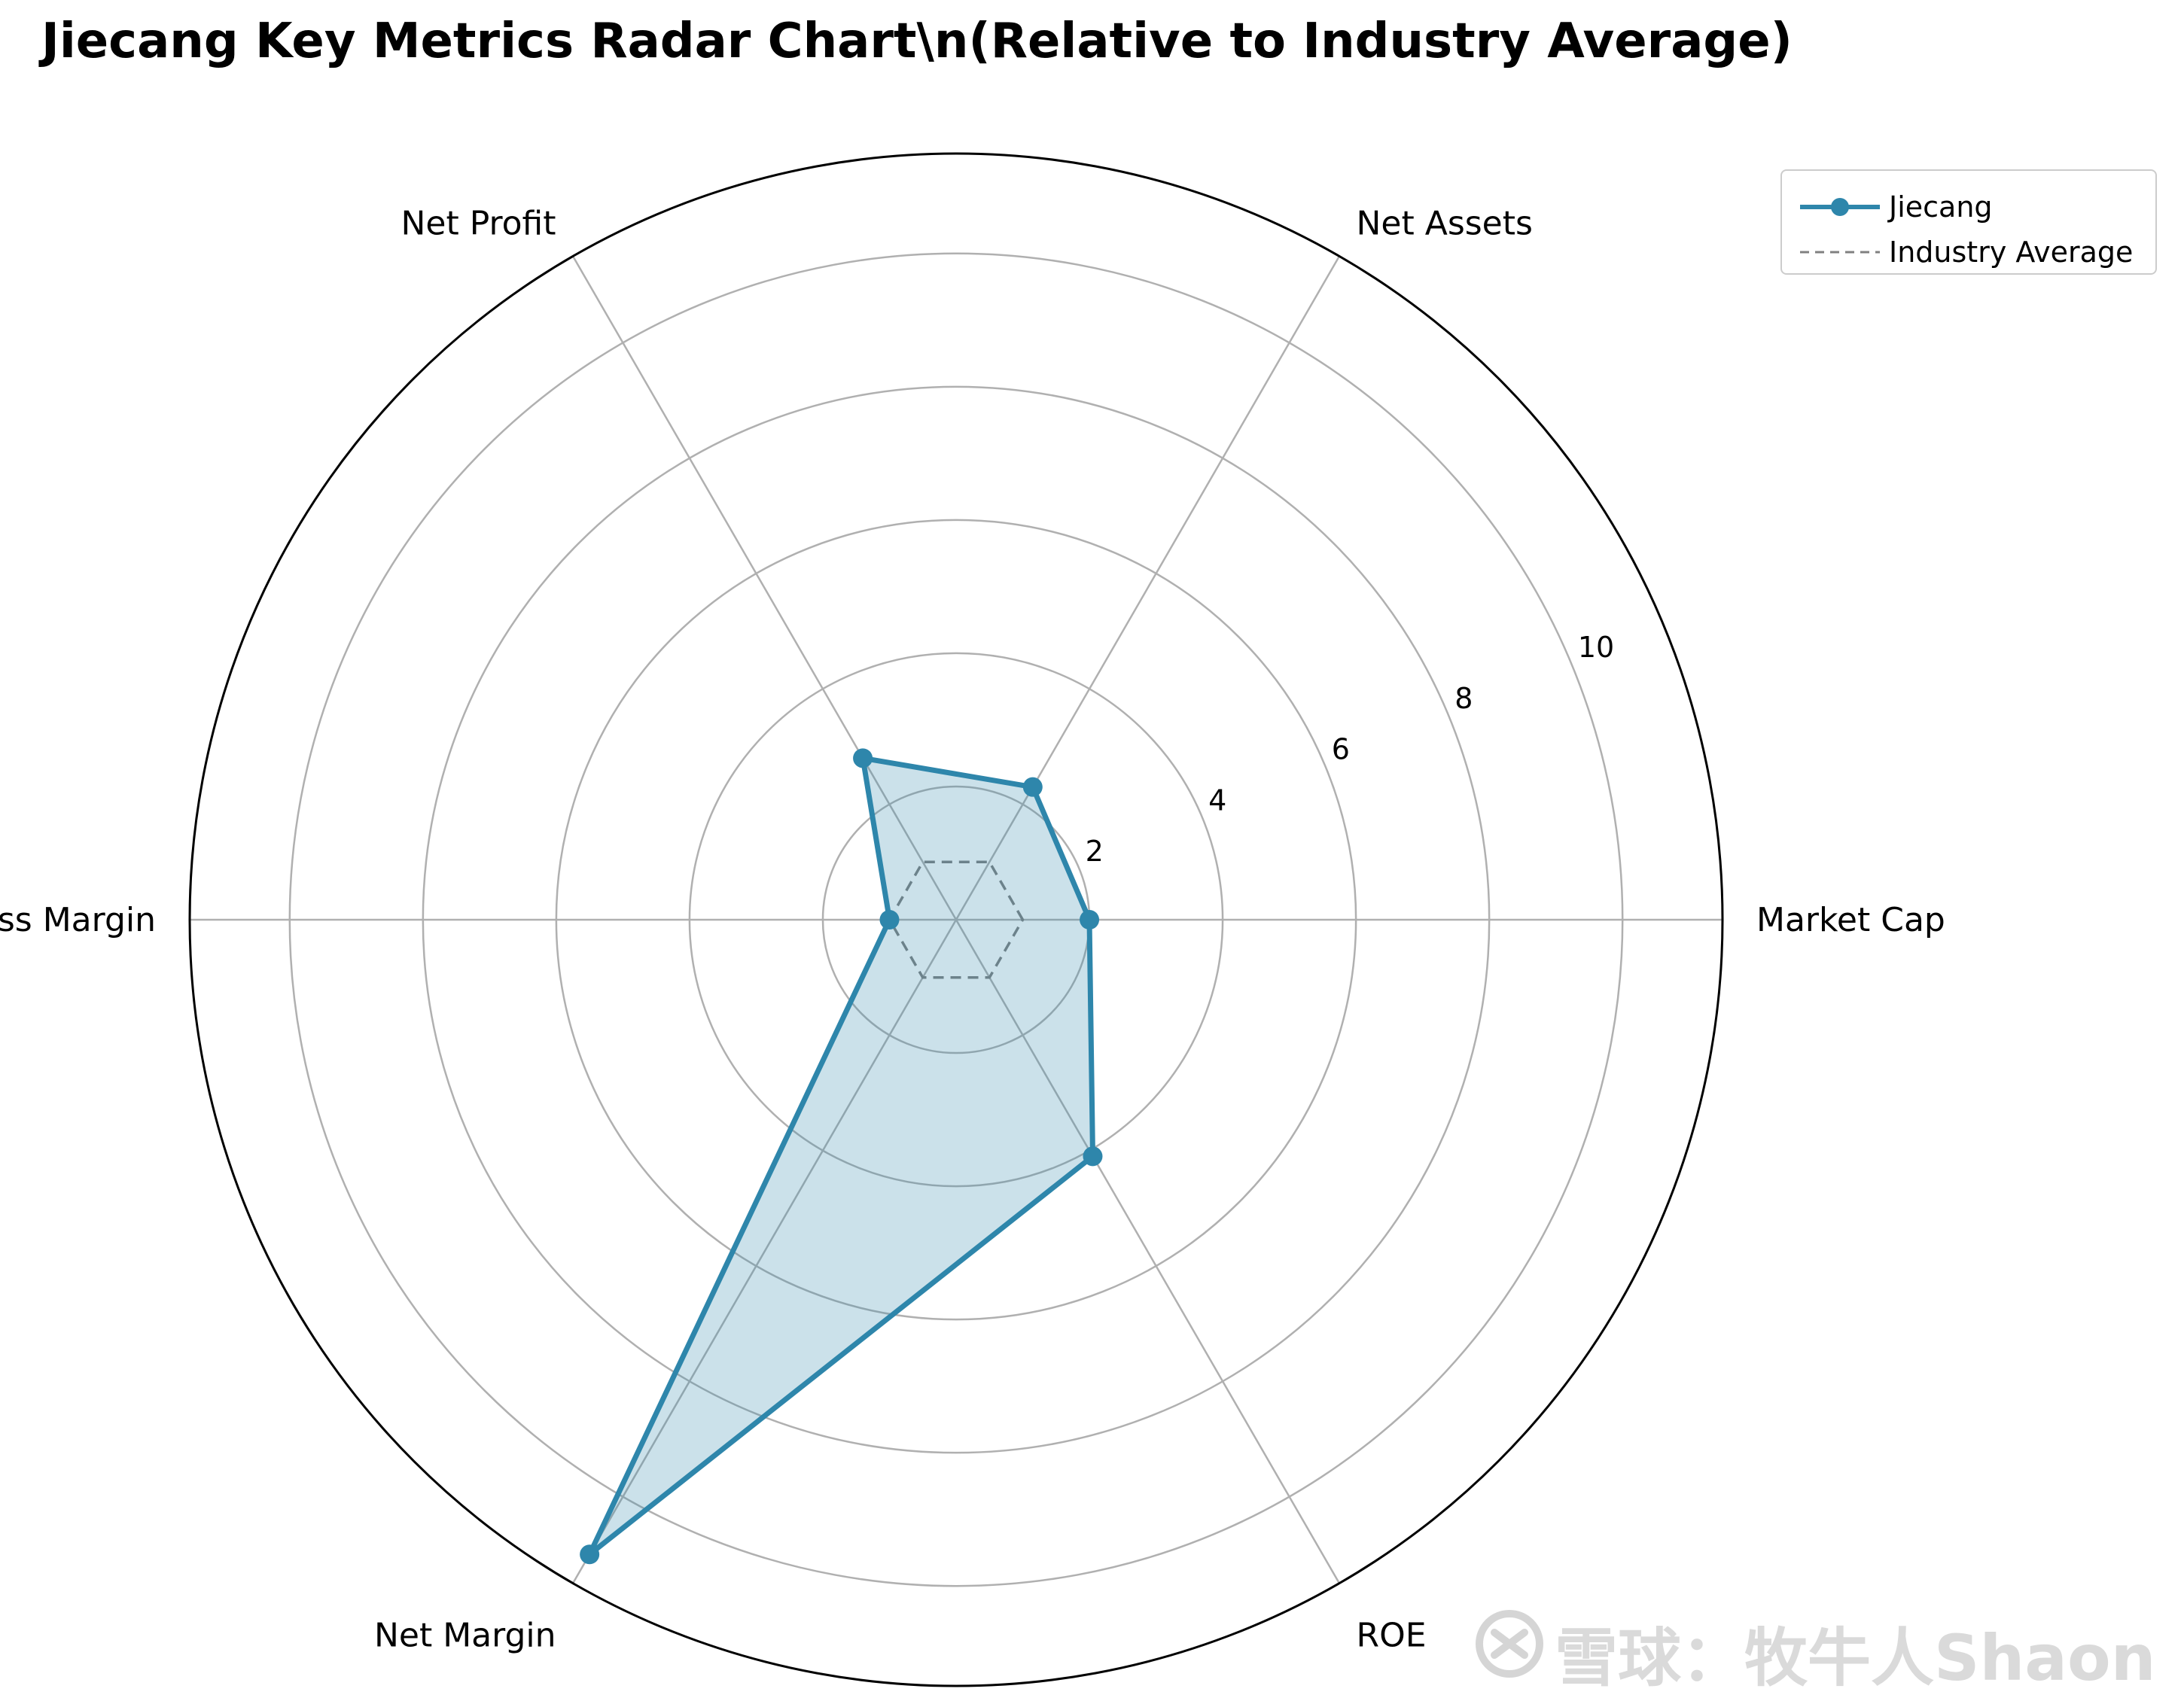 The image size is (2184, 1707). I want to click on radial-tick-label: 4, so click(1217, 800).